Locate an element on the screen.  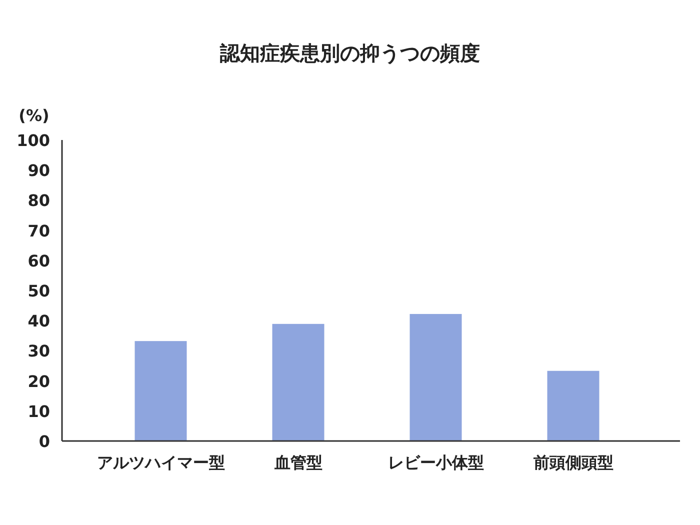
x-tick-label: 前頭側頭型 is located at coordinates (573, 462).